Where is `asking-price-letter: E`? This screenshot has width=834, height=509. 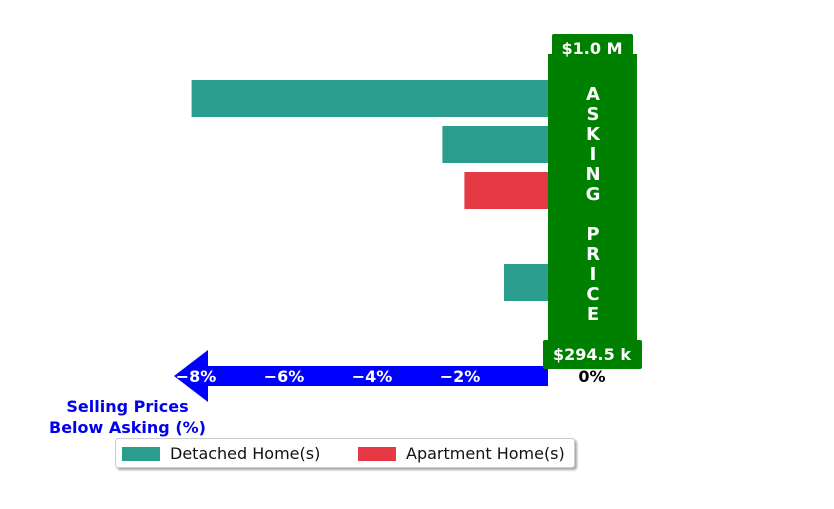
asking-price-letter: E is located at coordinates (593, 314).